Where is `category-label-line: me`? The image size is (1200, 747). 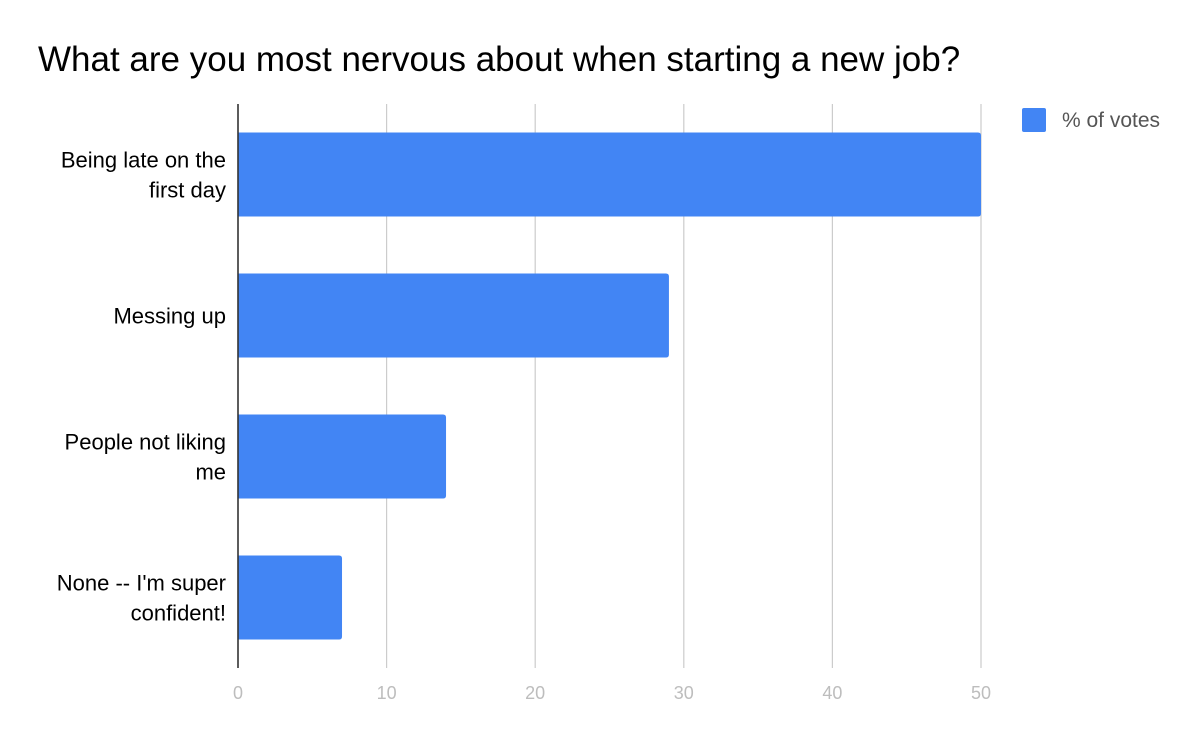
category-label-line: me is located at coordinates (210, 472).